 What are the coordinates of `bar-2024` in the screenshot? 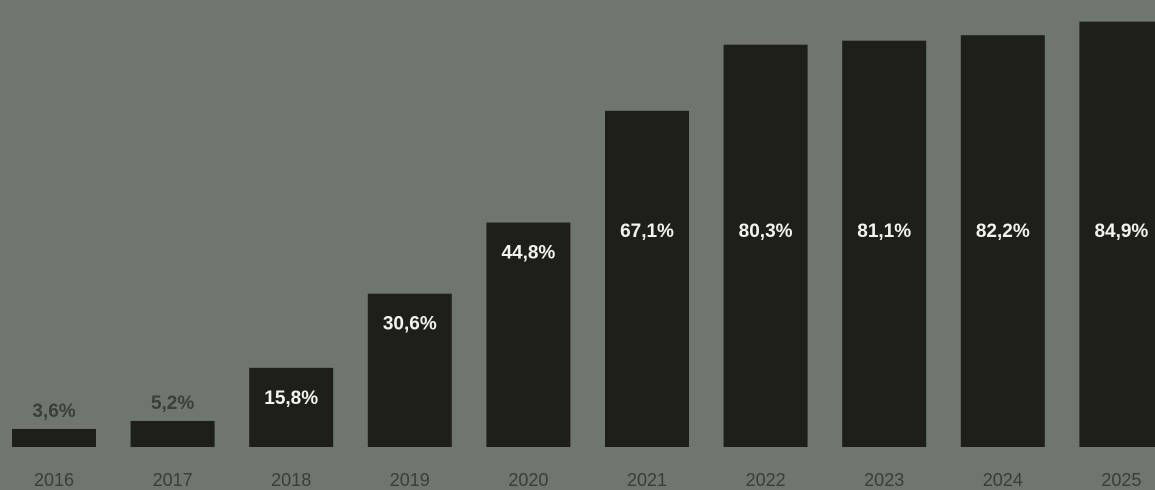 It's located at (1002, 241).